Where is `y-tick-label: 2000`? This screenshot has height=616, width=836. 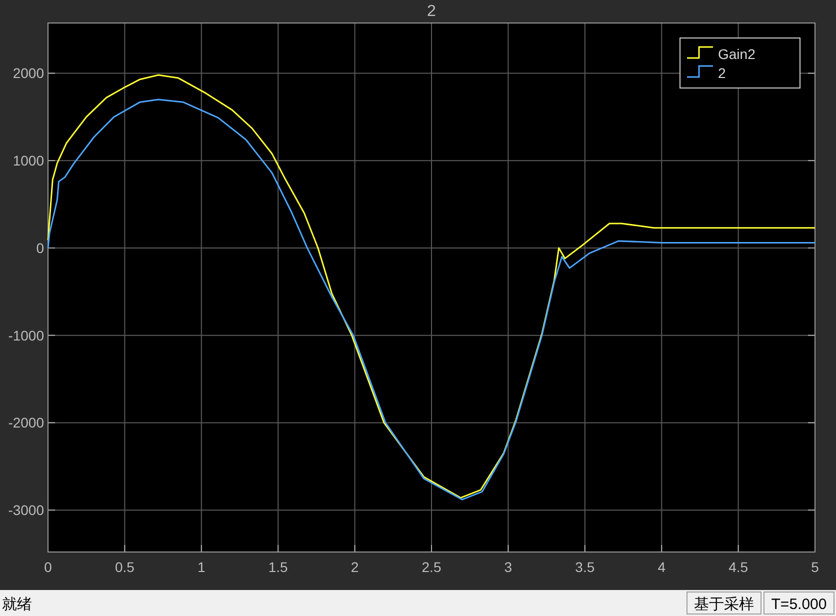
y-tick-label: 2000 is located at coordinates (28, 73).